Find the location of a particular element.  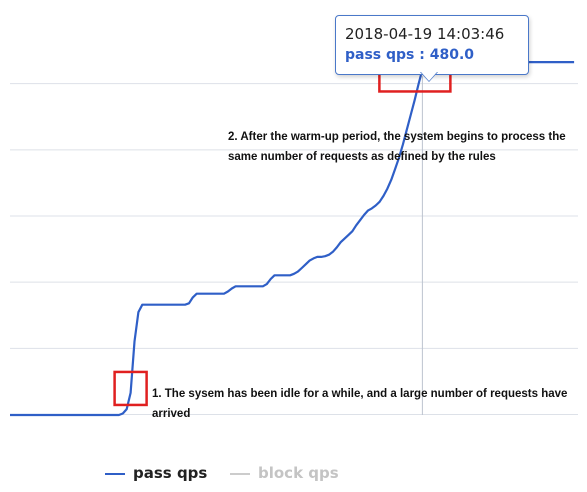

tooltip-time: 2018-04-19 14:03:46 is located at coordinates (425, 34).